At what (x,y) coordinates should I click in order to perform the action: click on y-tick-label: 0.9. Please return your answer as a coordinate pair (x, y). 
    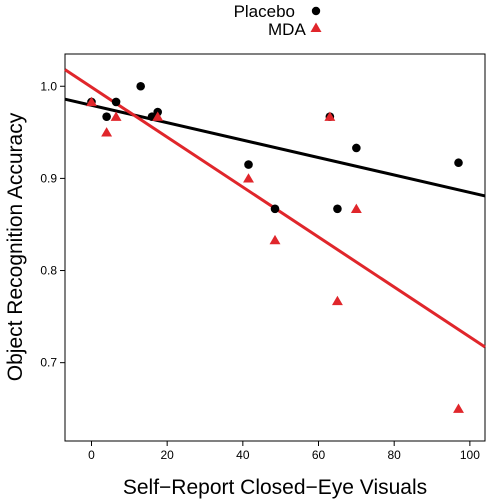
    Looking at the image, I should click on (48, 178).